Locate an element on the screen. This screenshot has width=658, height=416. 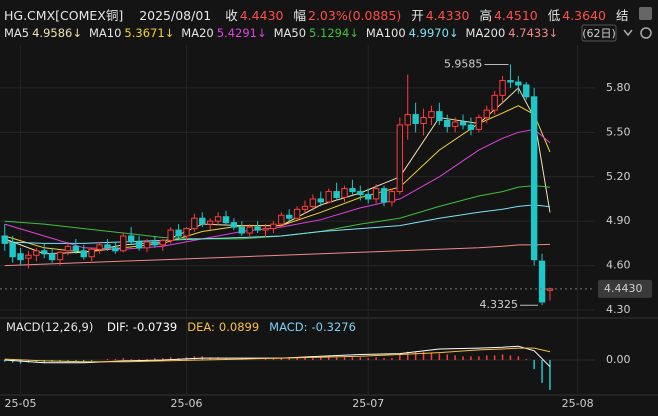
ma-name: MA5 is located at coordinates (17, 33).